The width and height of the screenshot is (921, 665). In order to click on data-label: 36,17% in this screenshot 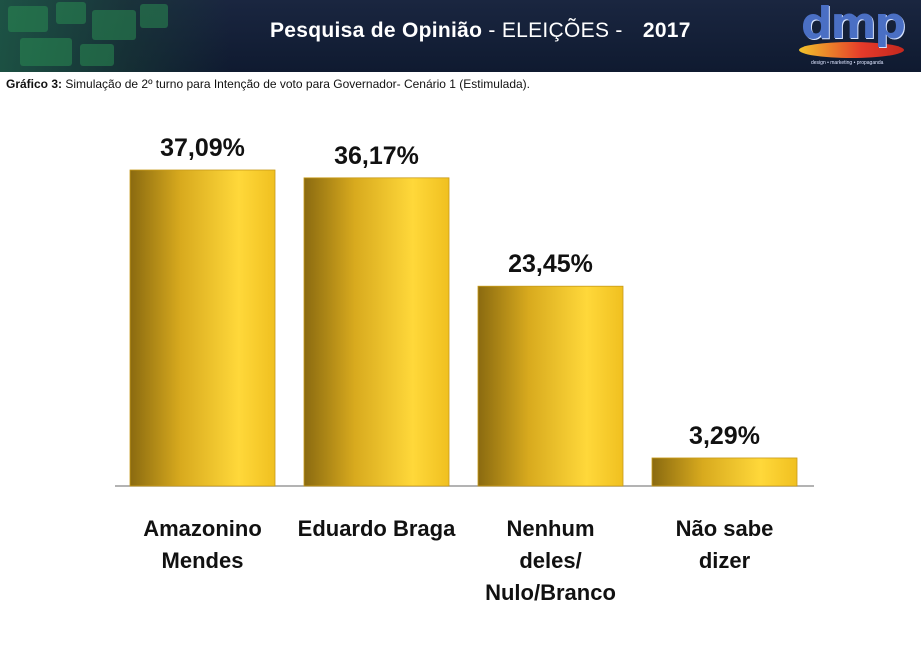, I will do `click(376, 156)`.